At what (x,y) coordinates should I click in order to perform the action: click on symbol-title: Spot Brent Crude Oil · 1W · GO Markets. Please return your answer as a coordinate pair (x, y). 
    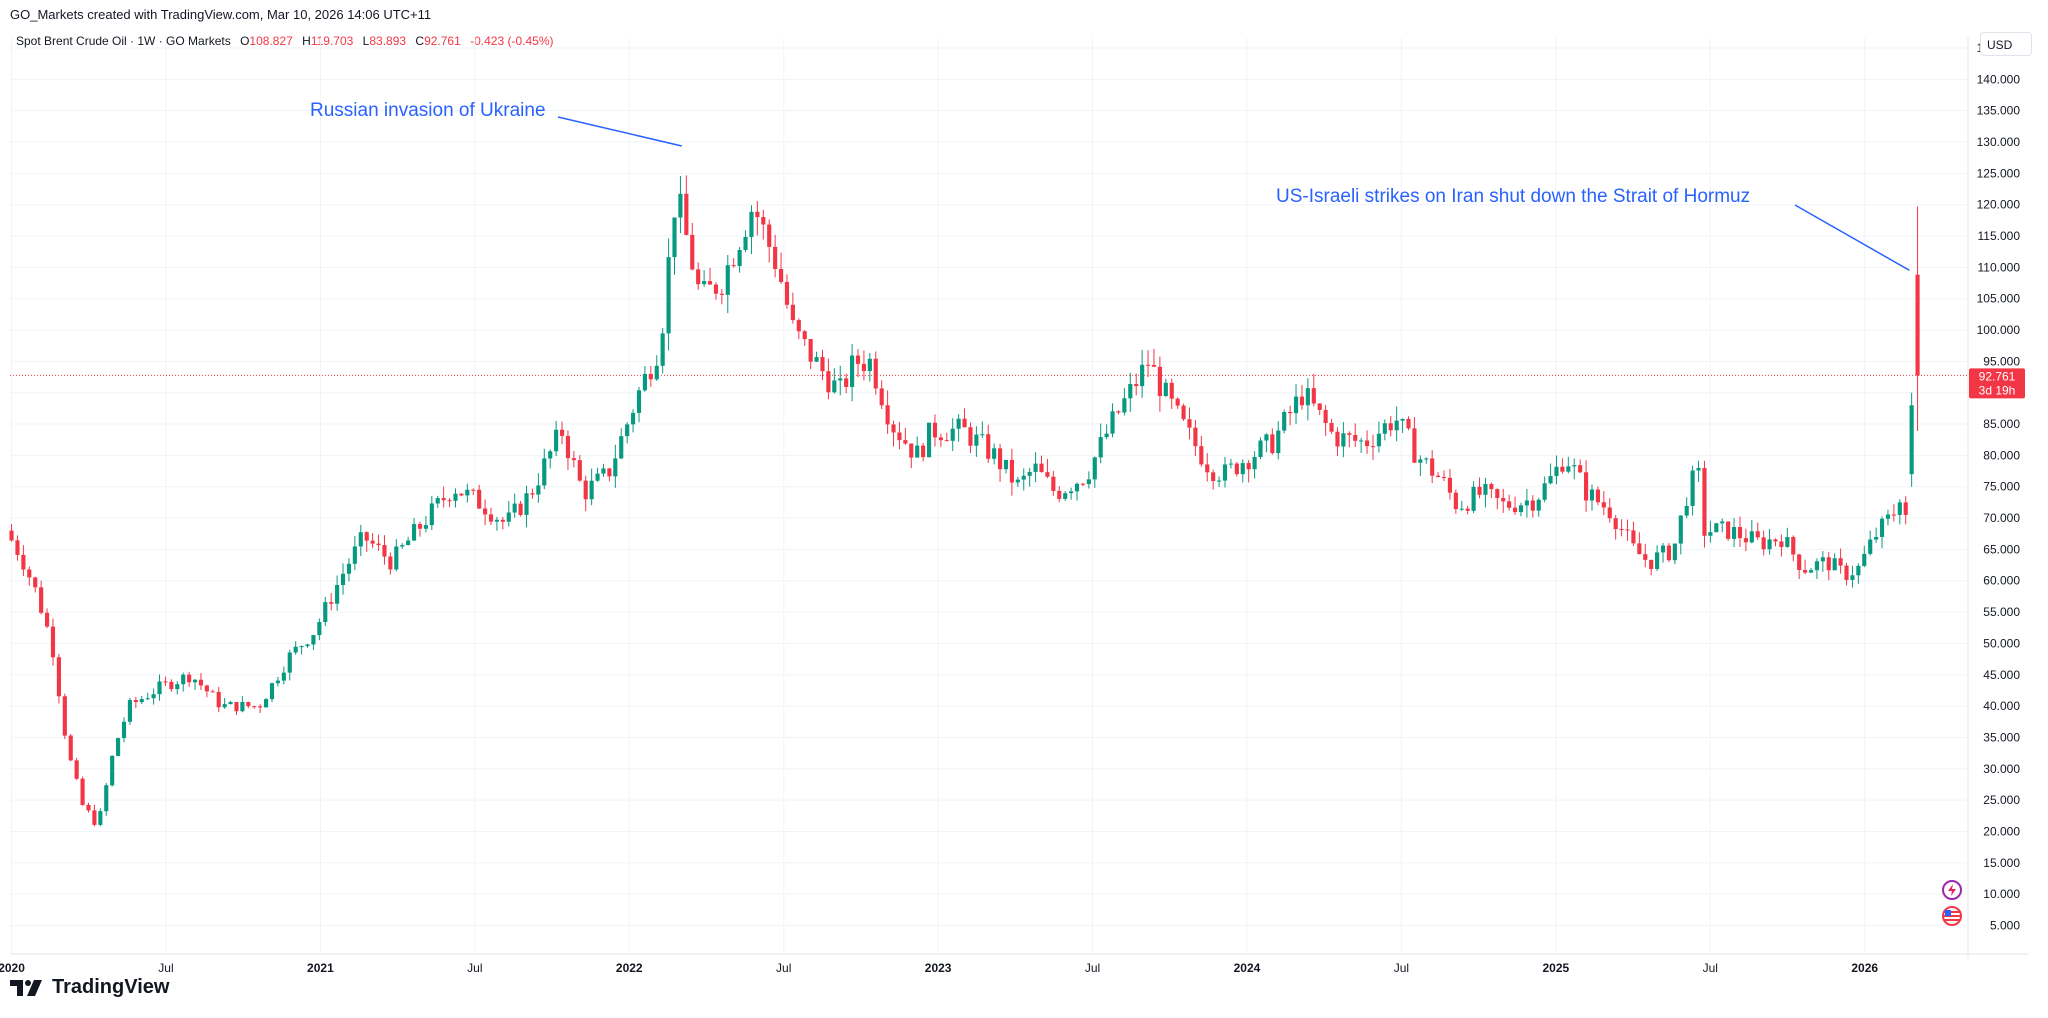
    Looking at the image, I should click on (123, 41).